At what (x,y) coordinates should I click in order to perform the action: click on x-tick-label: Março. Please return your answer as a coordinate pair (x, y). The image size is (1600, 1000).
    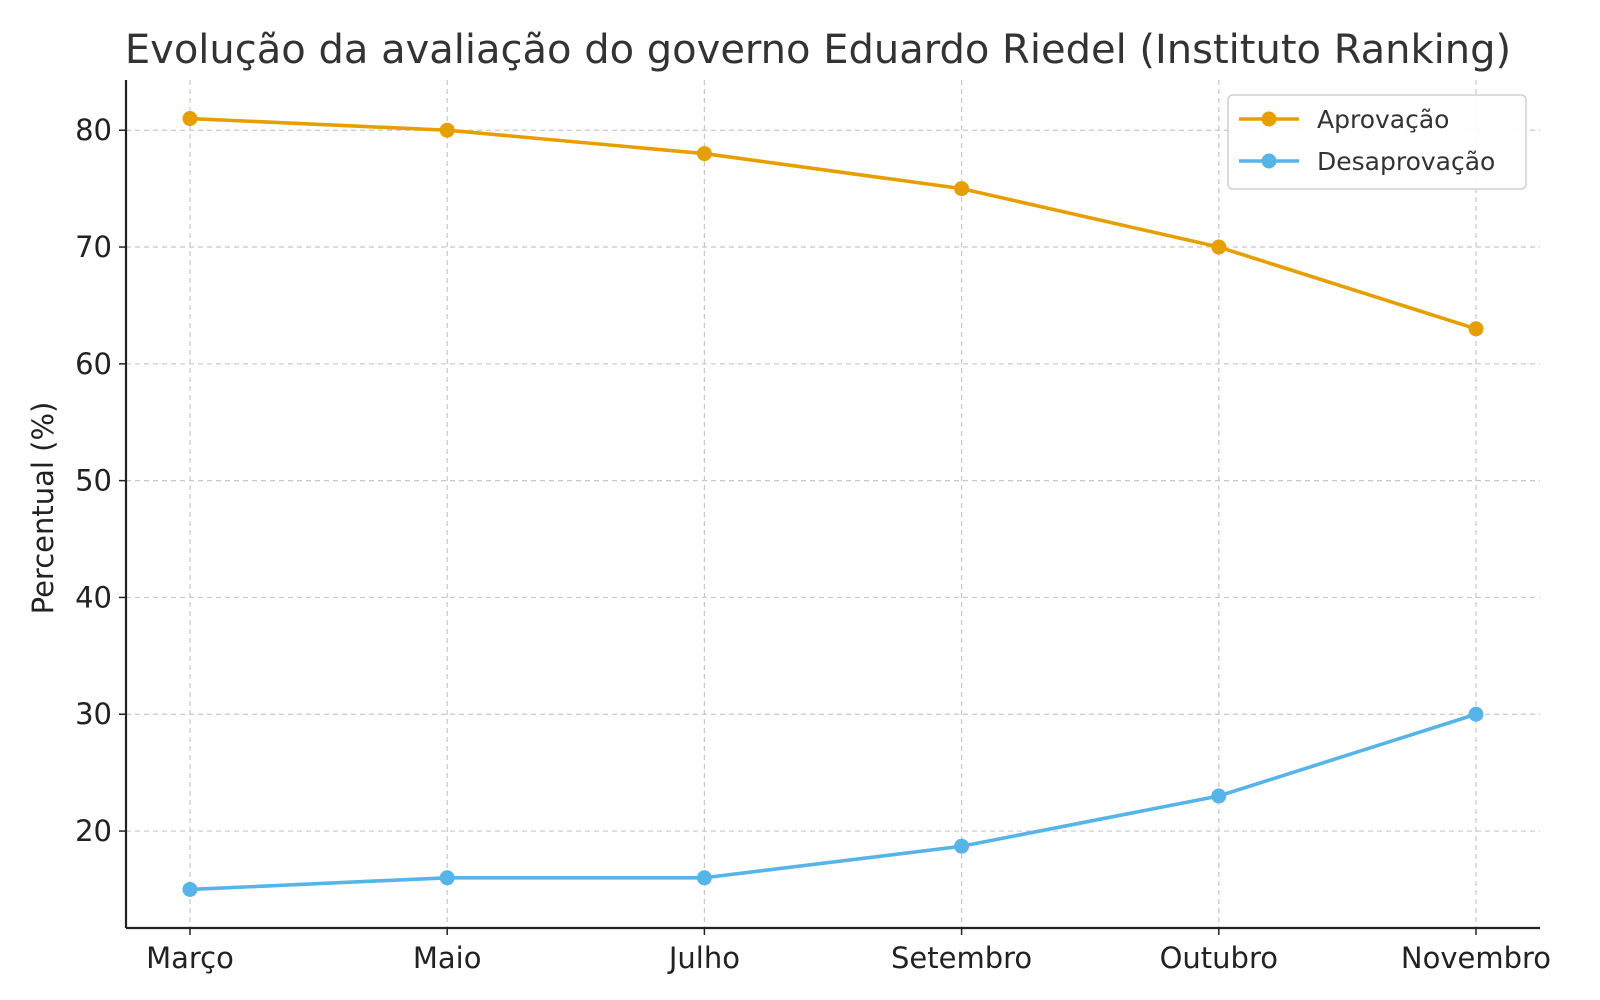
    Looking at the image, I should click on (190, 958).